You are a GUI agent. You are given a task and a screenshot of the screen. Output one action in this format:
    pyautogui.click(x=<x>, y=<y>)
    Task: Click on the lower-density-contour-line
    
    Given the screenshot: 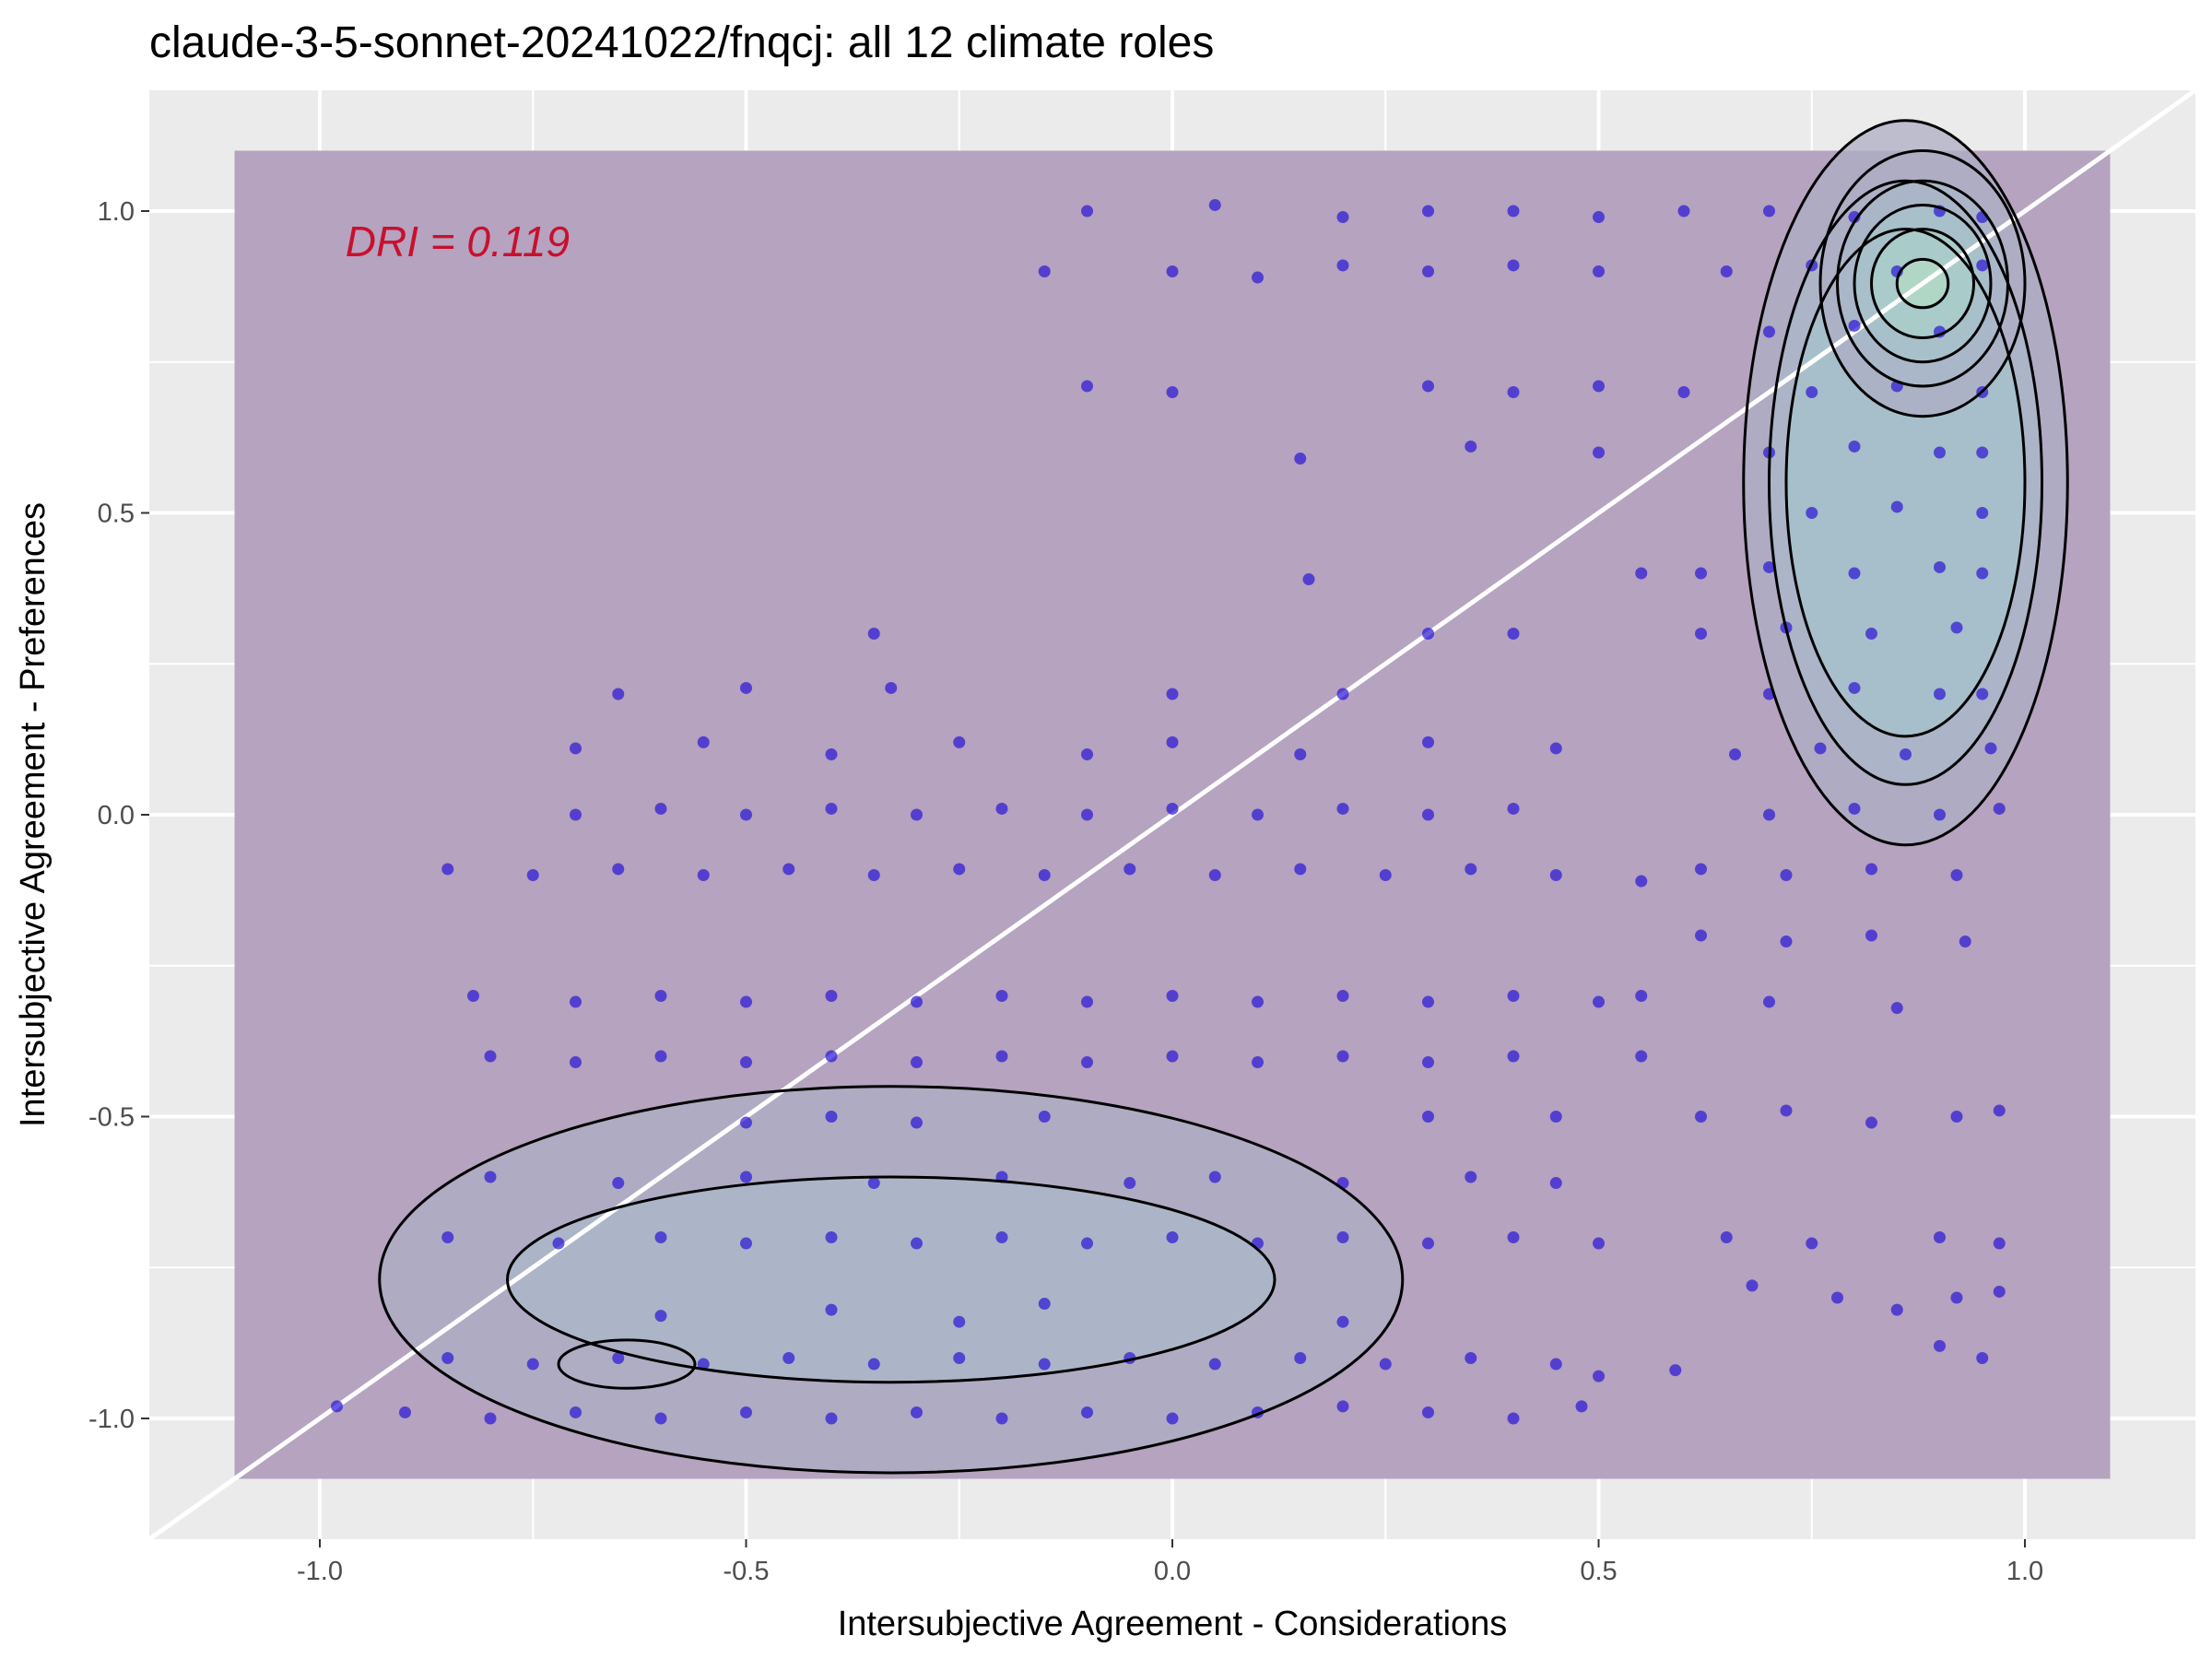 What is the action you would take?
    pyautogui.click(x=891, y=1279)
    